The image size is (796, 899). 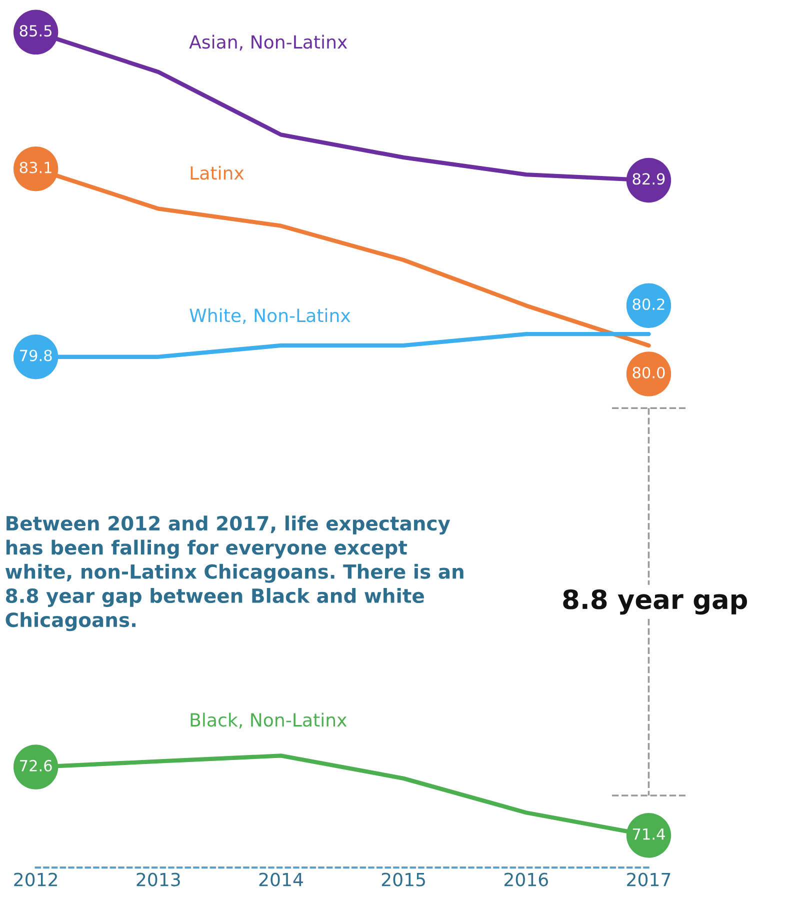 What do you see at coordinates (648, 372) in the screenshot?
I see `data-label: 80.0` at bounding box center [648, 372].